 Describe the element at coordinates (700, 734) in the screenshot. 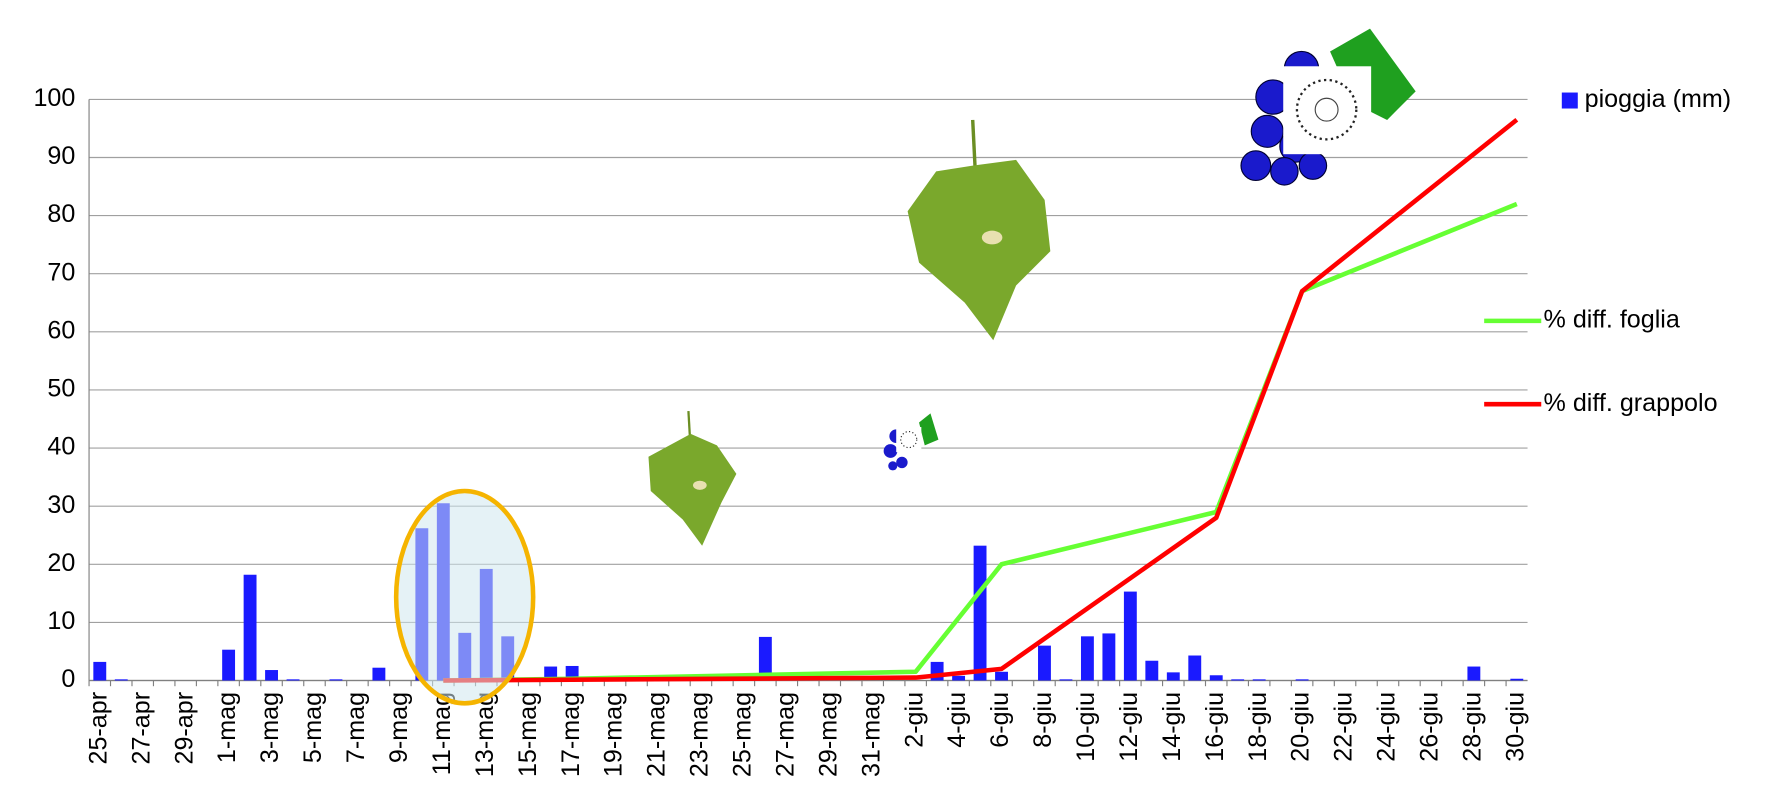

I see `x-tick-label: 23-mag` at that location.